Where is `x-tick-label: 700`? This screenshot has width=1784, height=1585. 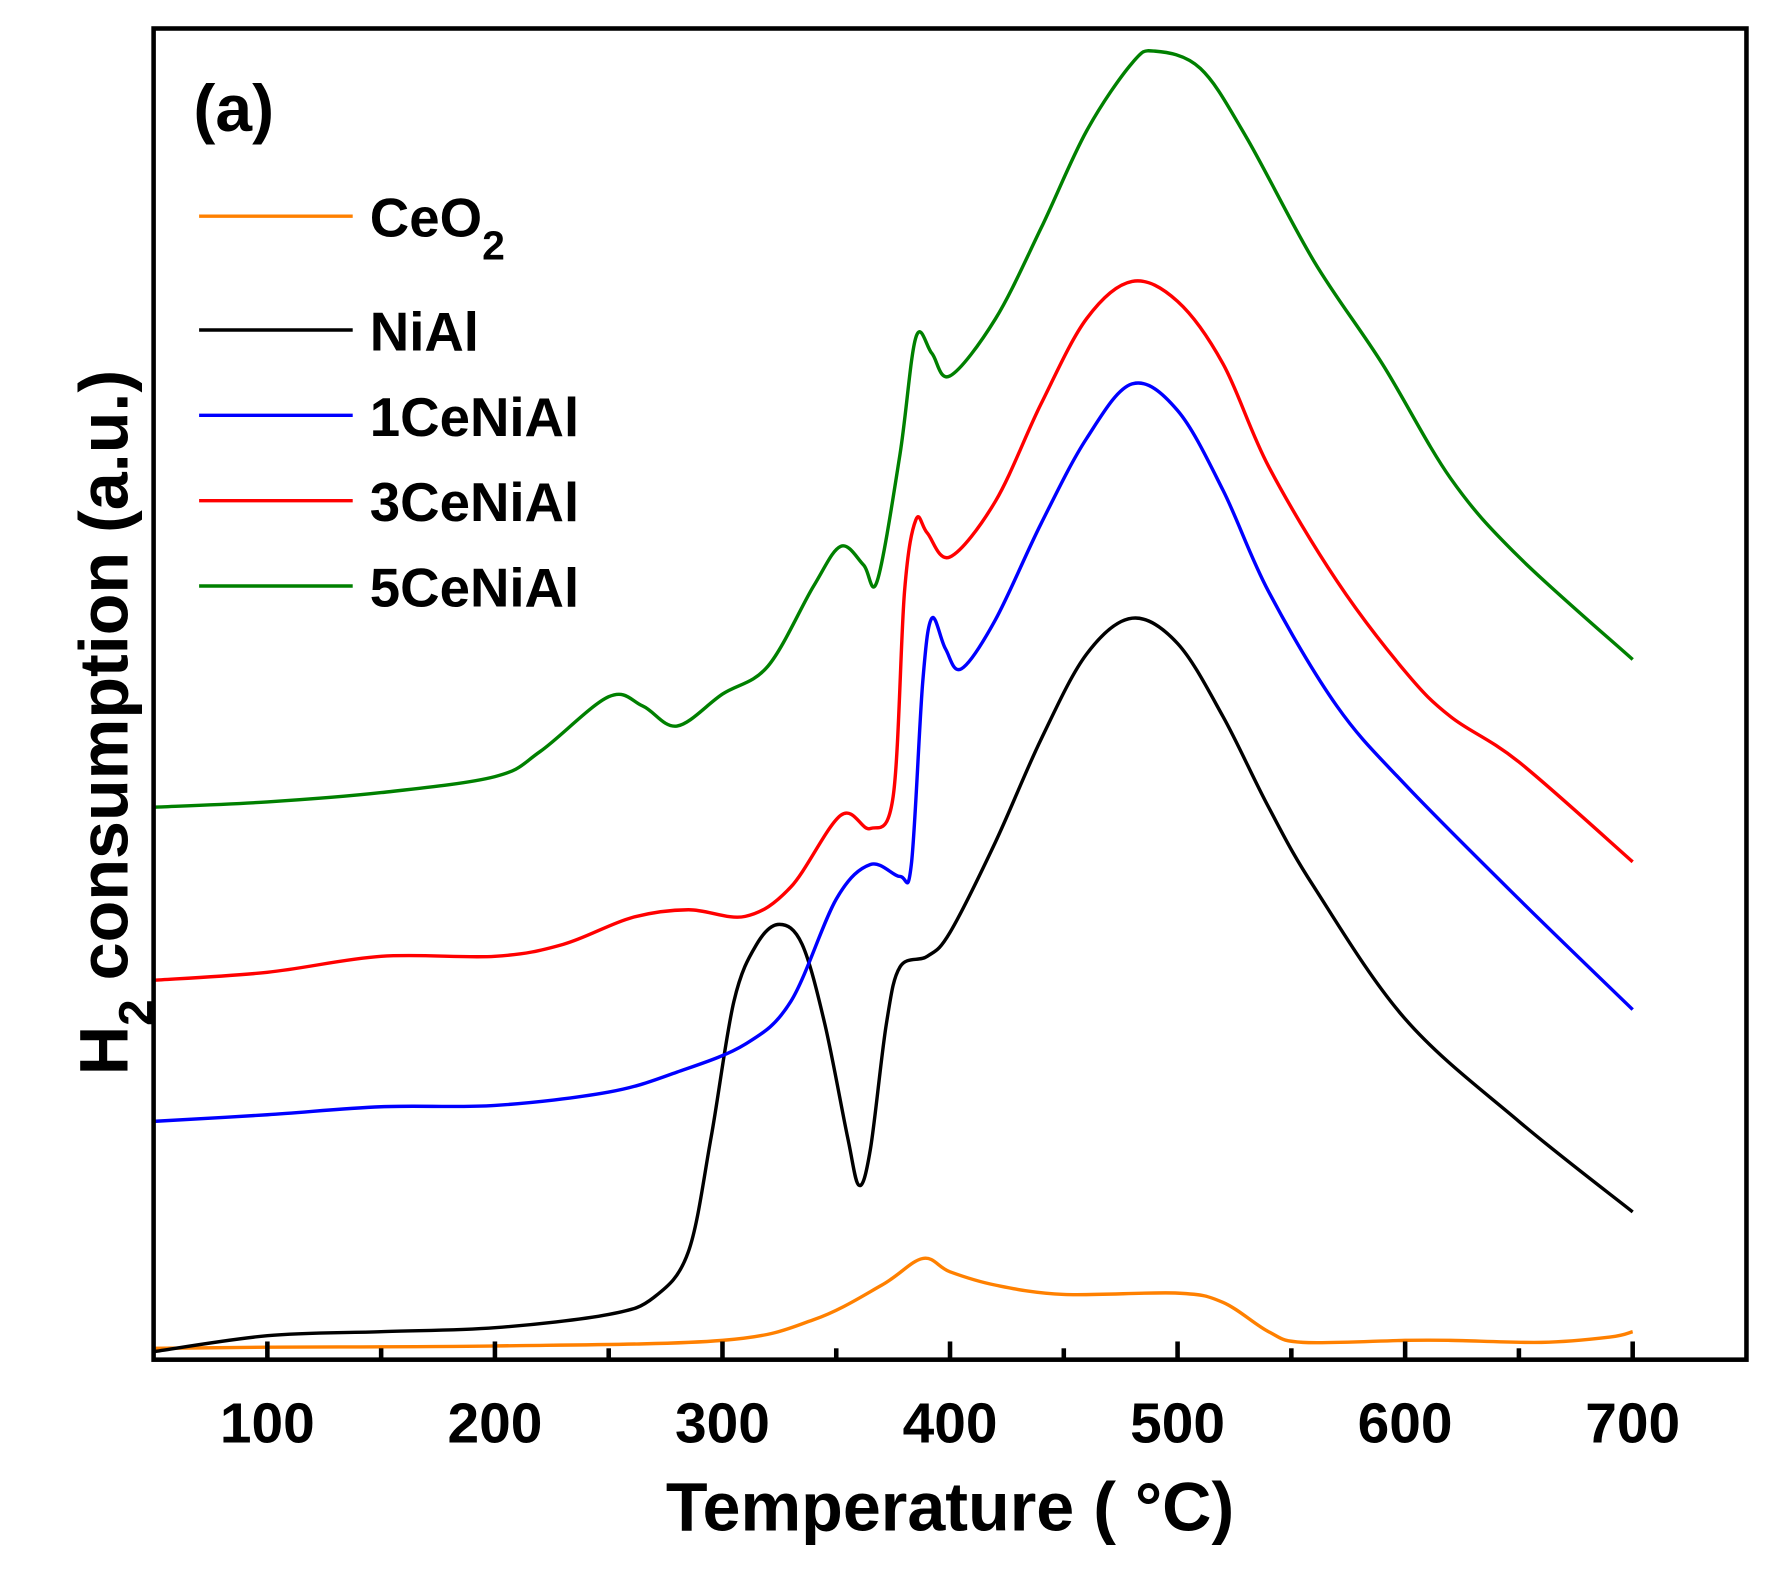
x-tick-label: 700 is located at coordinates (1632, 1424).